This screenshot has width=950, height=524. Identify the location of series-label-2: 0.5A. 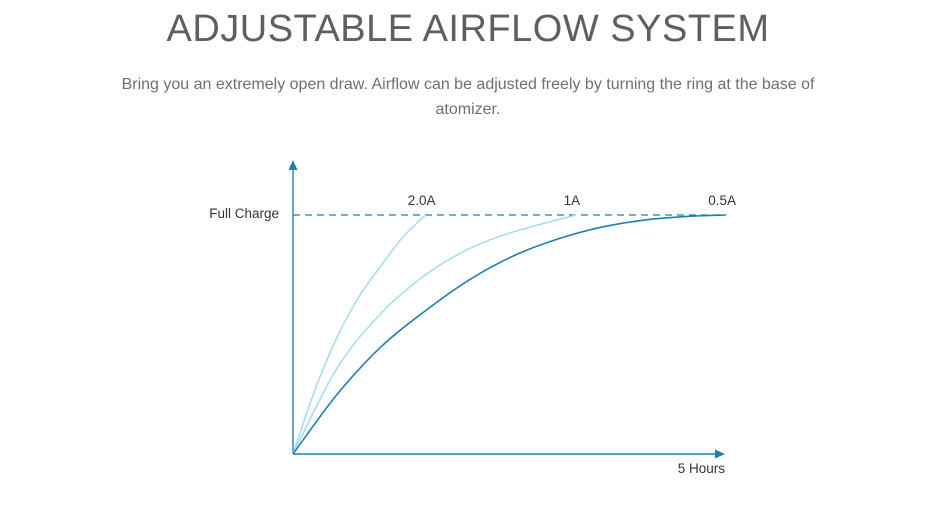
(722, 200).